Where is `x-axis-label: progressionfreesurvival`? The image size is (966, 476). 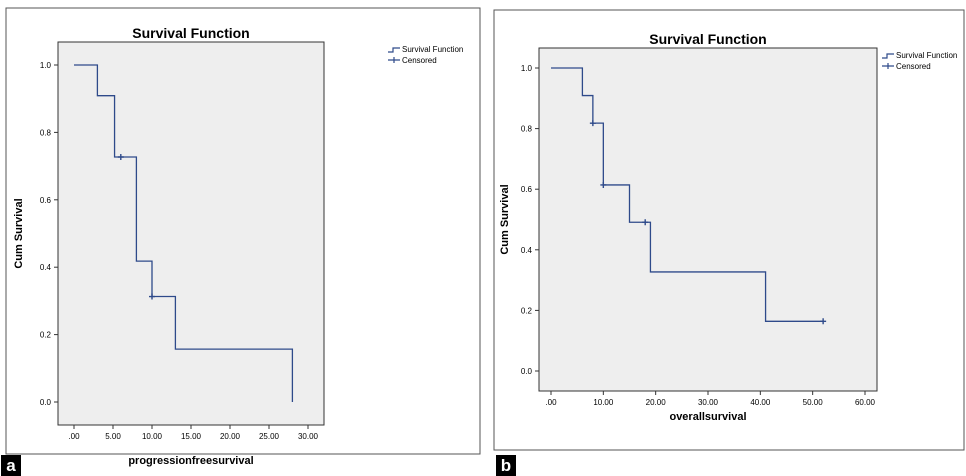
x-axis-label: progressionfreesurvival is located at coordinates (190, 461).